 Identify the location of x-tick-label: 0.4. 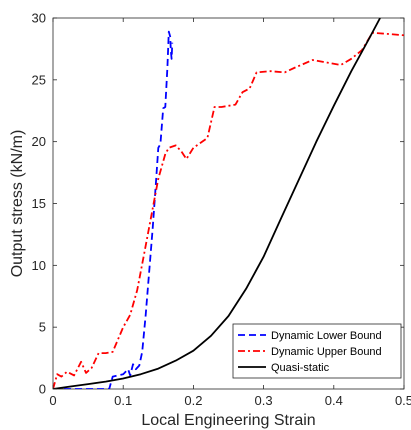
(334, 400).